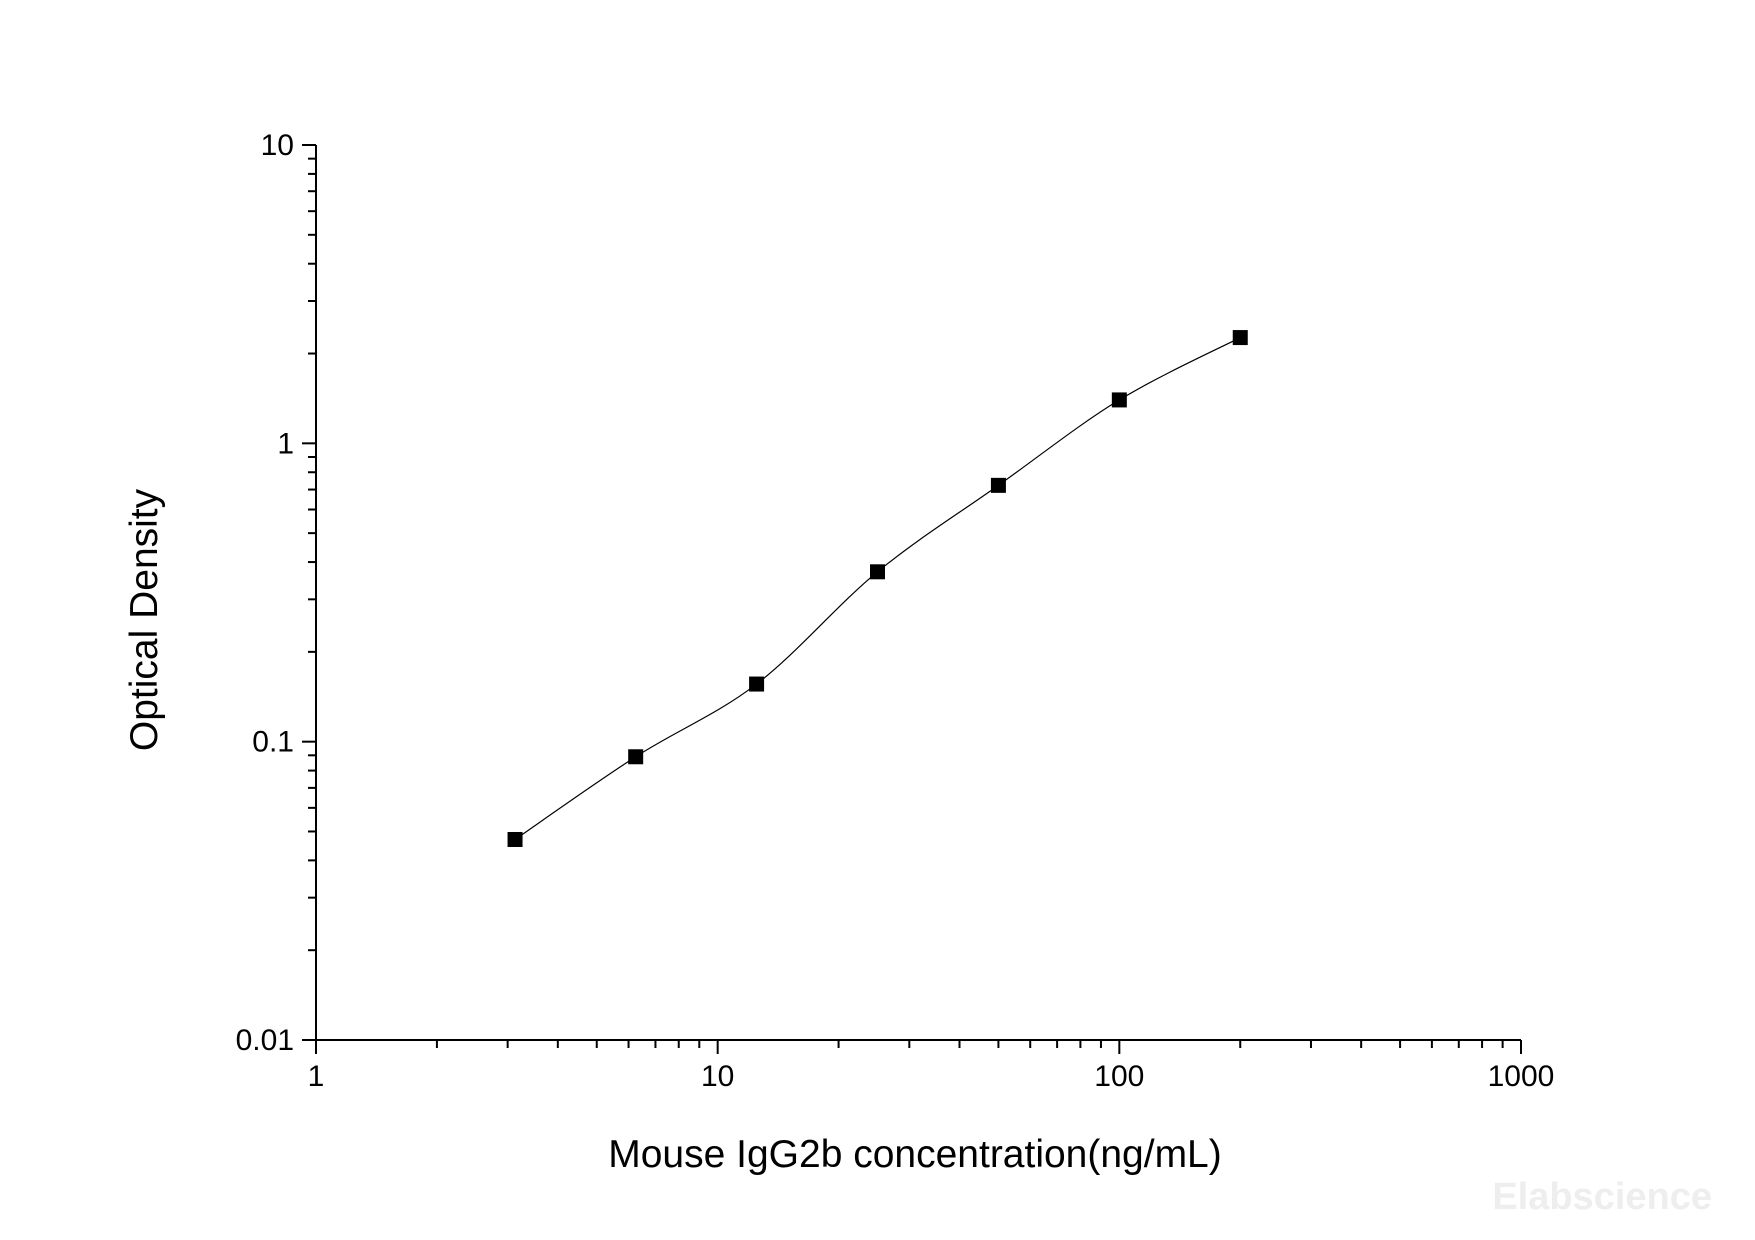  What do you see at coordinates (1521, 1076) in the screenshot?
I see `x-tick-label: 1000` at bounding box center [1521, 1076].